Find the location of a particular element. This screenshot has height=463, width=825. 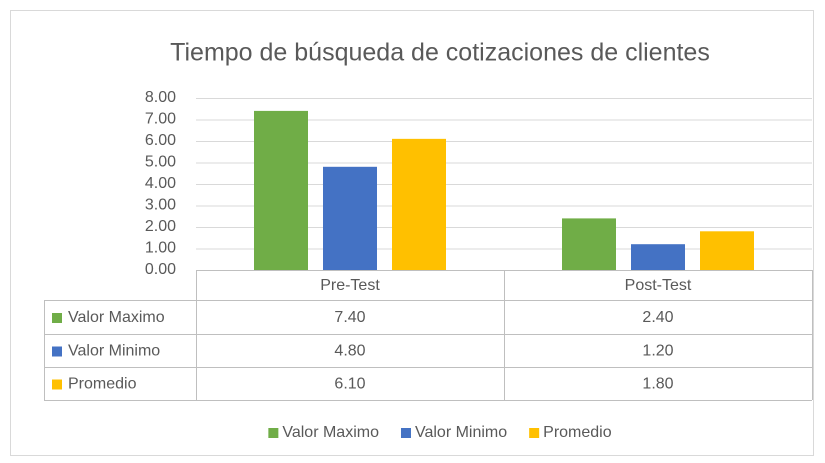

table-cell: 7.40 is located at coordinates (349, 317).